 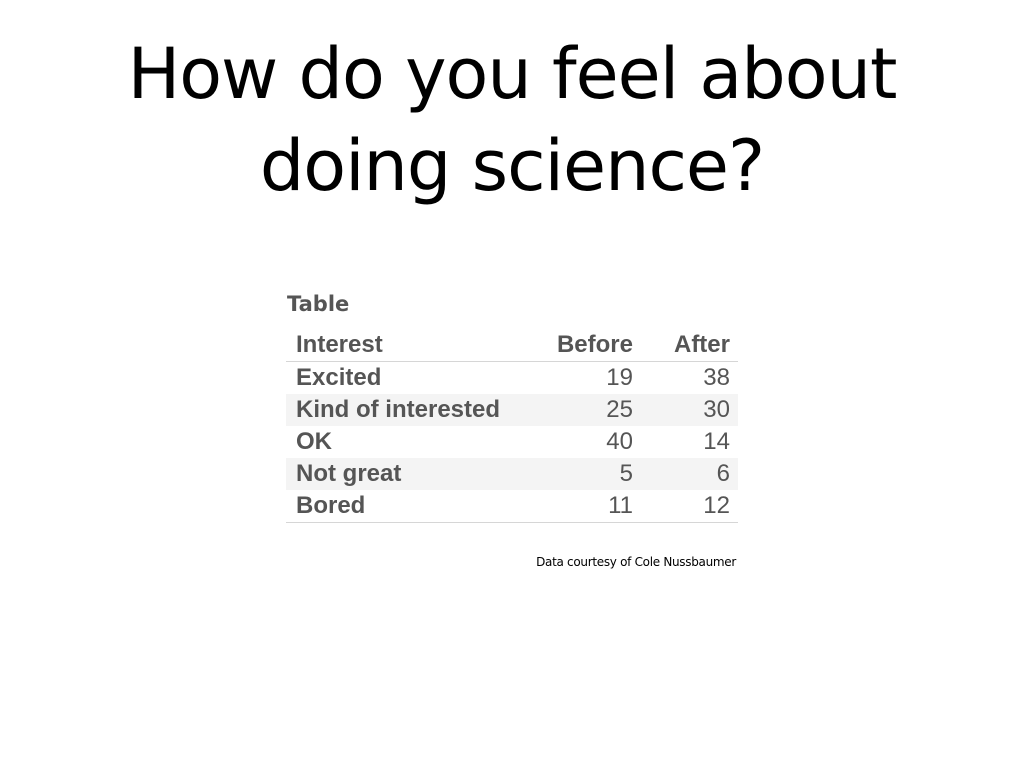 What do you see at coordinates (588, 410) in the screenshot?
I see `before-value: 25` at bounding box center [588, 410].